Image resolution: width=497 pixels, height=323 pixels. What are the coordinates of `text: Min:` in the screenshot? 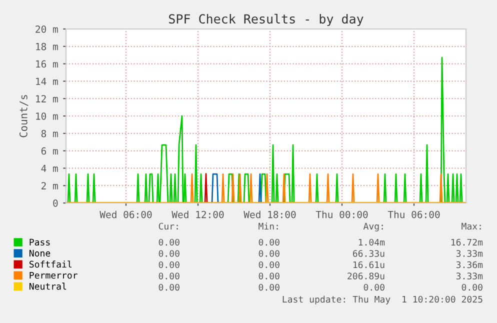 It's located at (268, 226).